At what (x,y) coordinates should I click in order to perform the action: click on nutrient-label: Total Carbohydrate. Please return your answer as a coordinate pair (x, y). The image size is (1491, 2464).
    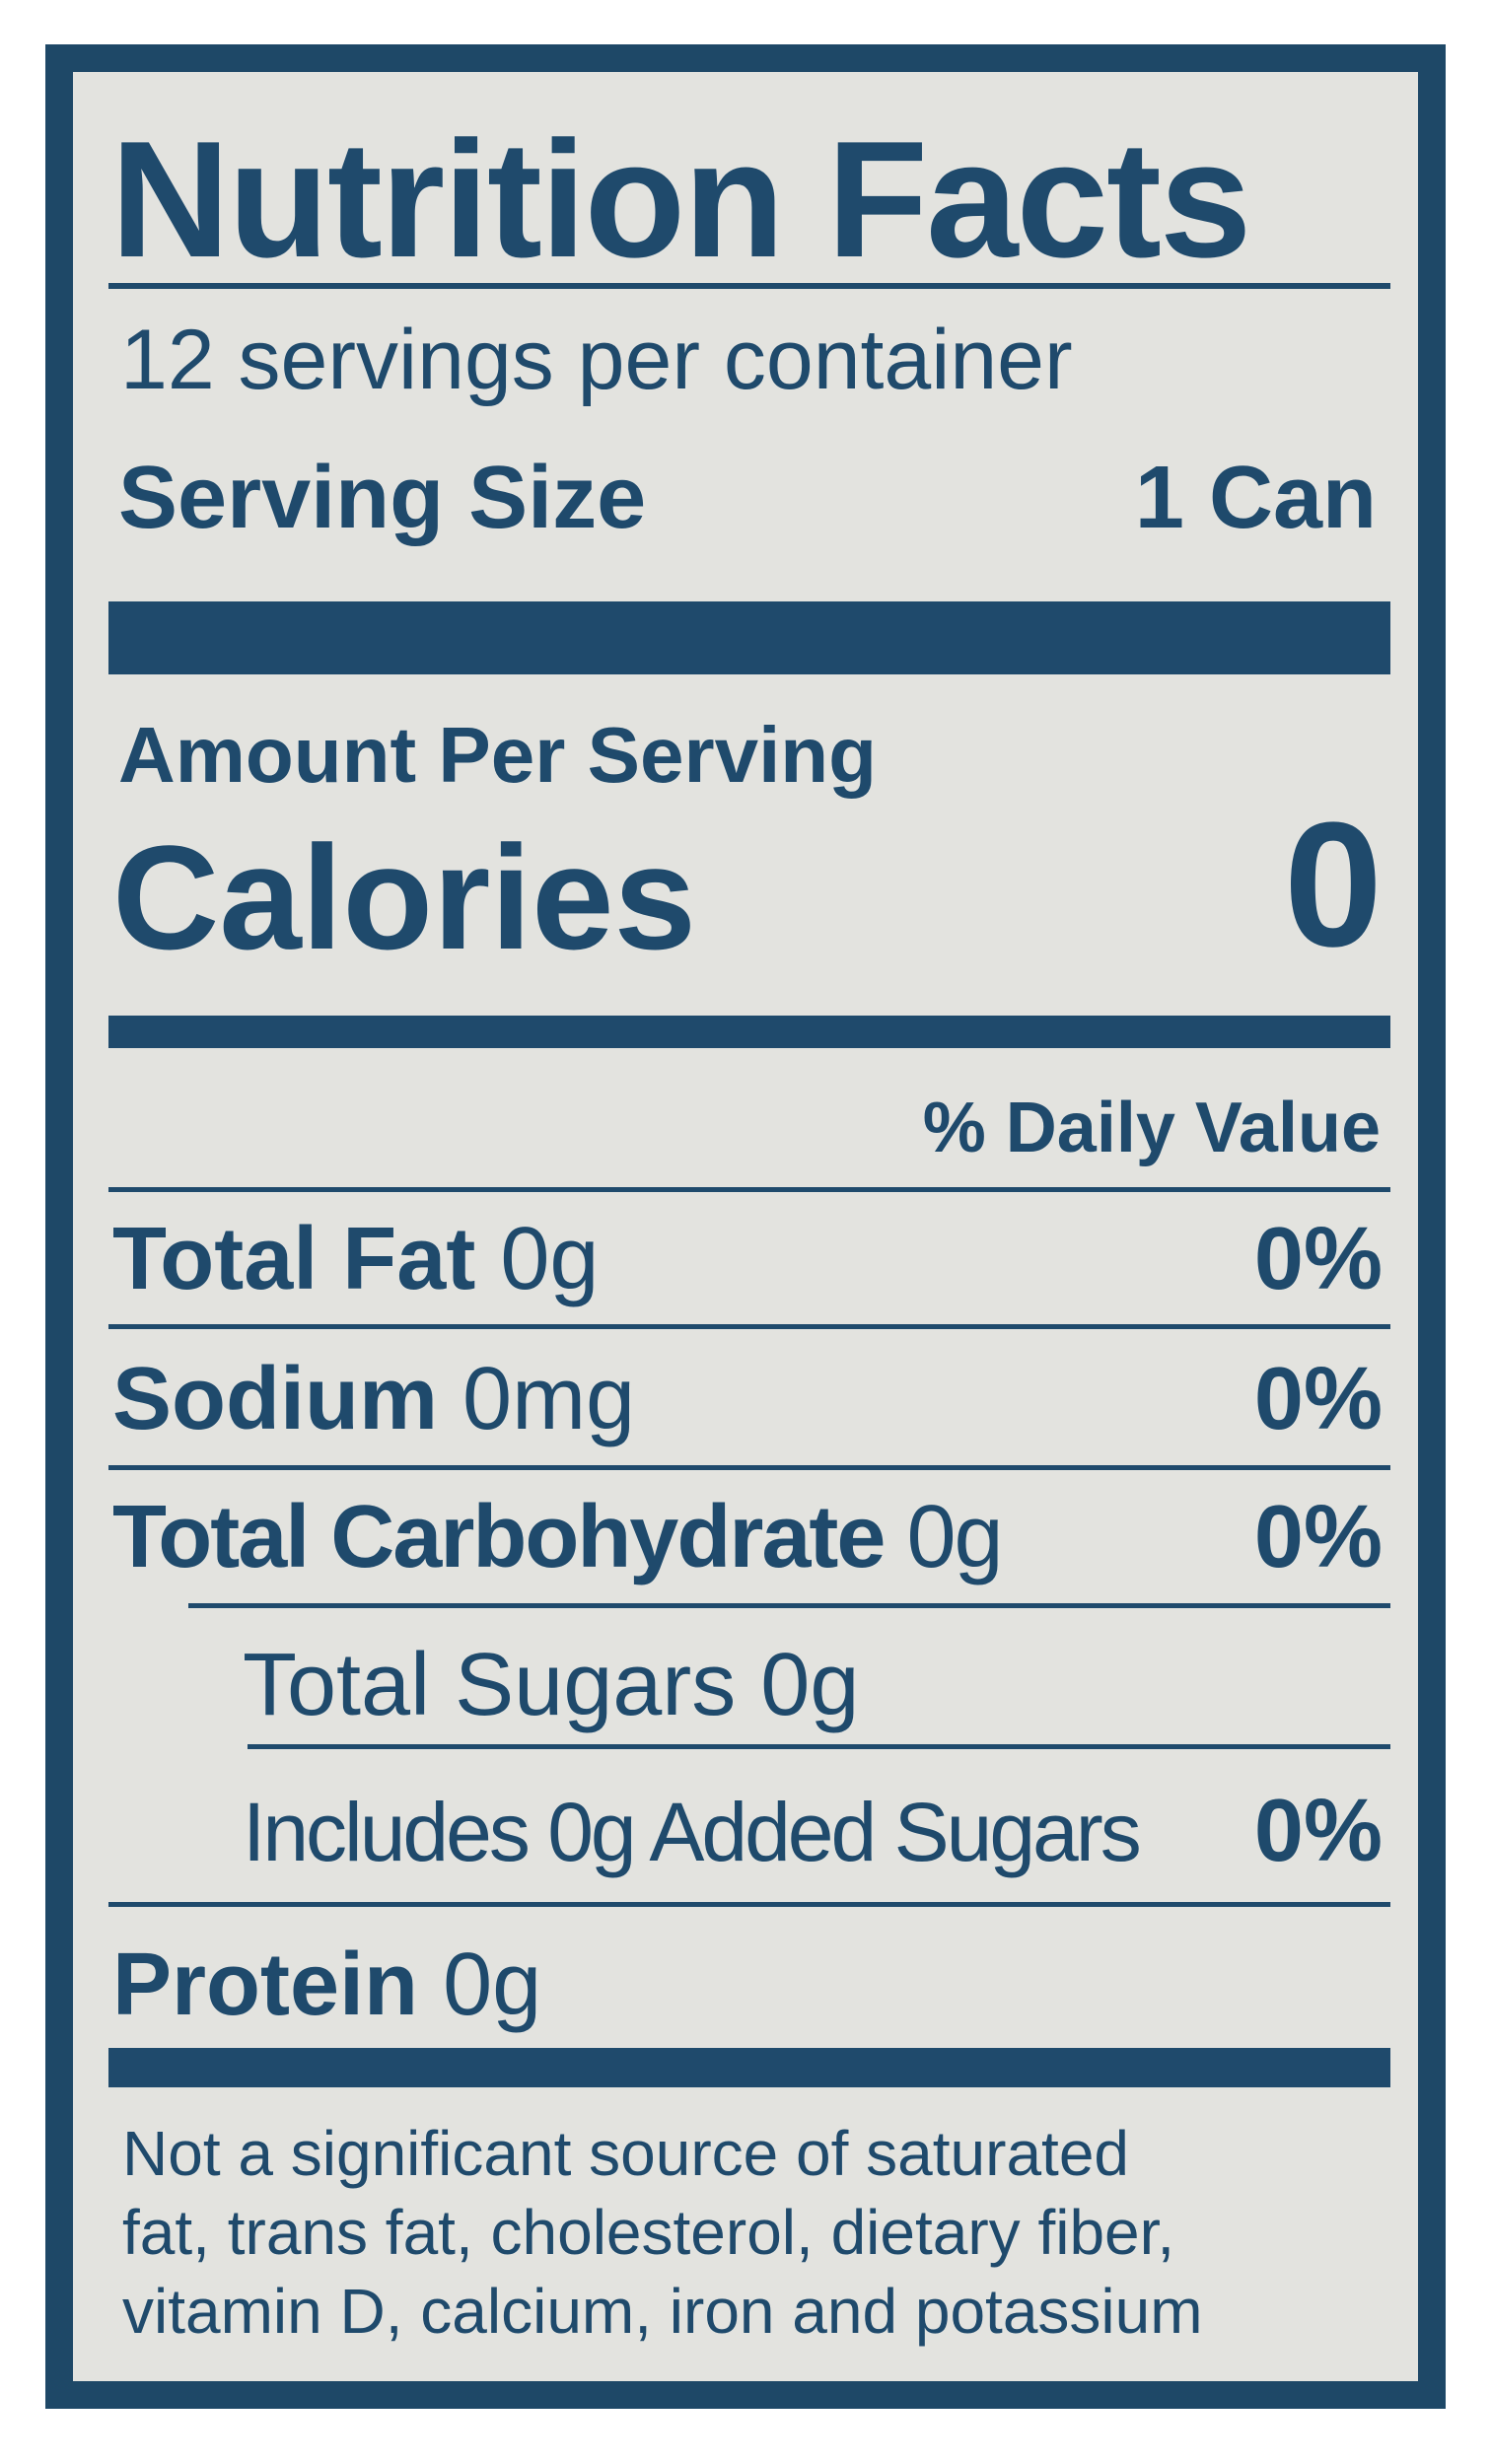
    Looking at the image, I should click on (499, 1537).